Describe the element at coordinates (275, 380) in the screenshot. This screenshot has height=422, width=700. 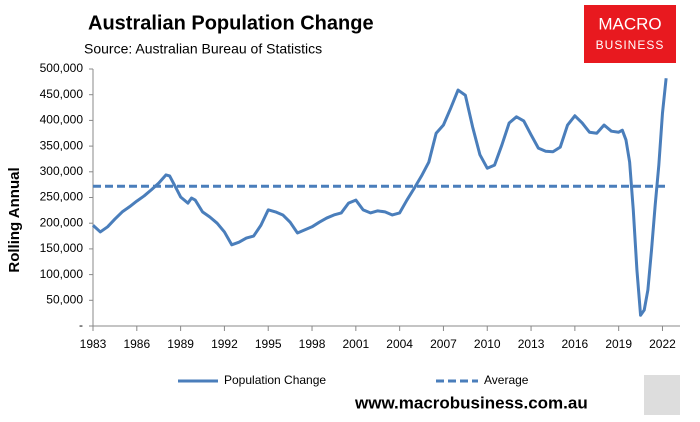
I see `legend-label: Population Change` at that location.